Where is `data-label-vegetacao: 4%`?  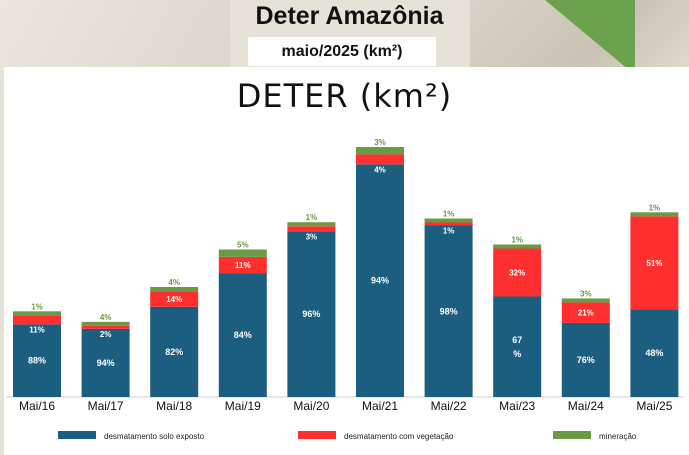
data-label-vegetacao: 4% is located at coordinates (380, 169).